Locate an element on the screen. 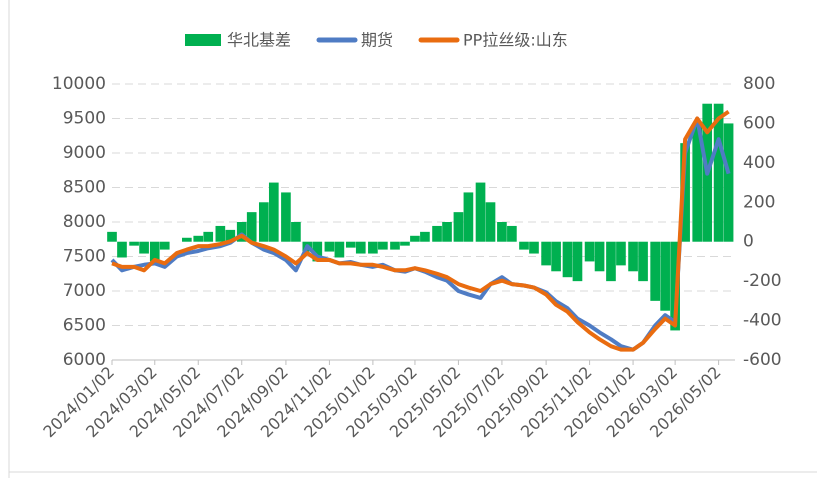 Image resolution: width=817 pixels, height=478 pixels. y2-tick-label: -200 is located at coordinates (762, 281).